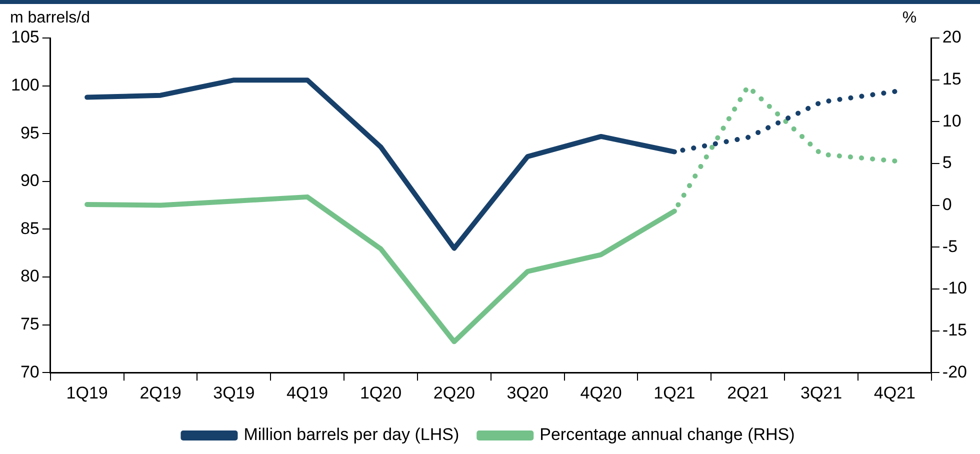 This screenshot has width=980, height=454. I want to click on y2-tick-label: 5, so click(947, 162).